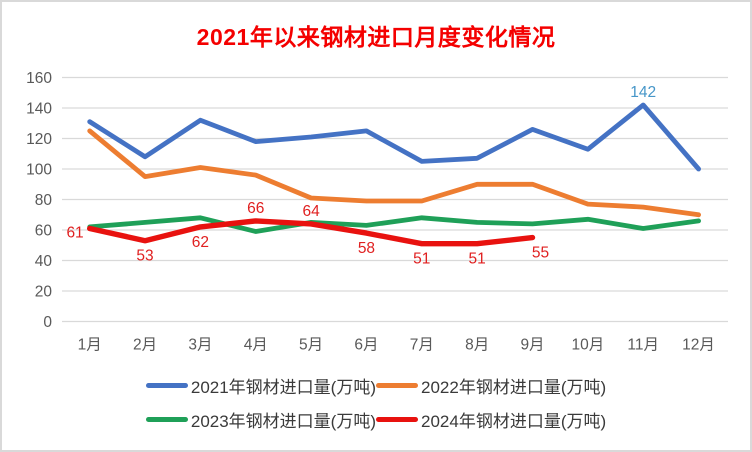 The width and height of the screenshot is (752, 452). What do you see at coordinates (47, 322) in the screenshot?
I see `y-axis-tick-label: 0` at bounding box center [47, 322].